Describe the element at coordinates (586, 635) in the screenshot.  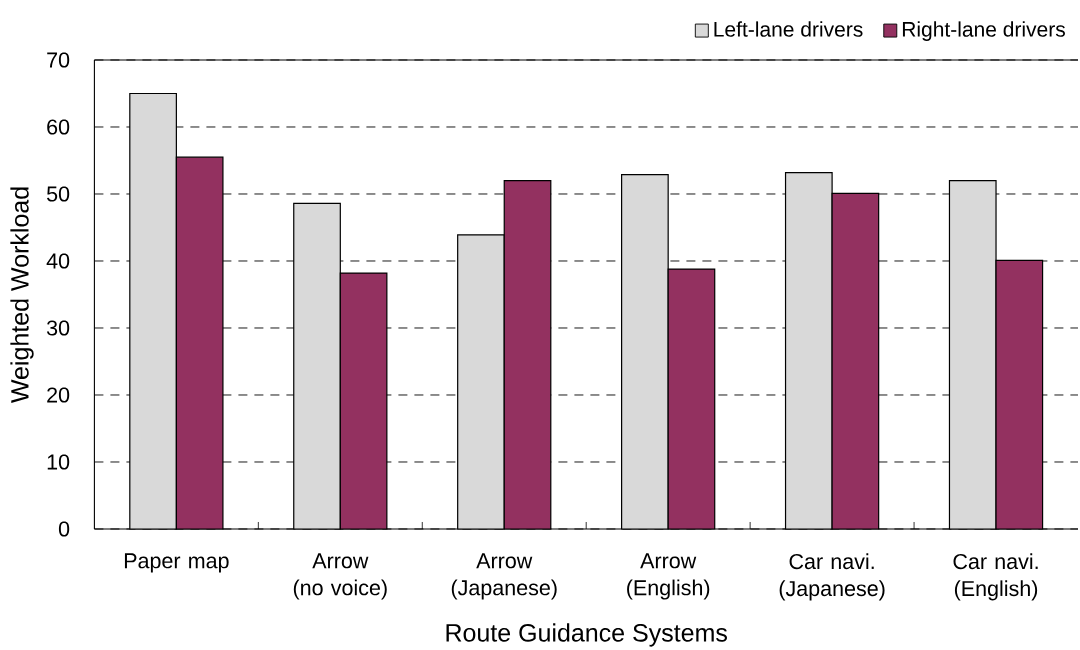
I see `x-axis-title: Route Guidance Systems` at that location.